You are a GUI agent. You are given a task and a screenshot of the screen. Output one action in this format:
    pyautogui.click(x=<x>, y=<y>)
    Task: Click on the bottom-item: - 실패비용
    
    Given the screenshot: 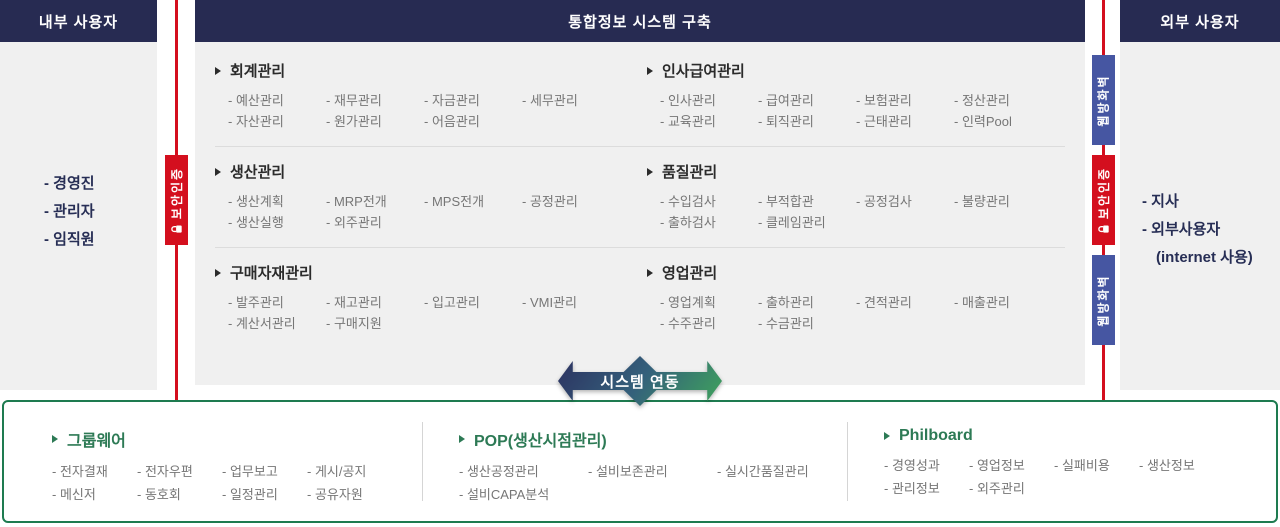 What is the action you would take?
    pyautogui.click(x=1082, y=465)
    